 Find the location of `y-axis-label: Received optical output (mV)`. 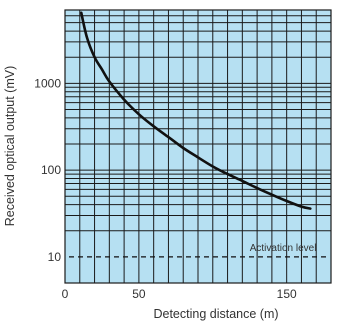

y-axis-label: Received optical output (mV) is located at coordinates (10, 146).